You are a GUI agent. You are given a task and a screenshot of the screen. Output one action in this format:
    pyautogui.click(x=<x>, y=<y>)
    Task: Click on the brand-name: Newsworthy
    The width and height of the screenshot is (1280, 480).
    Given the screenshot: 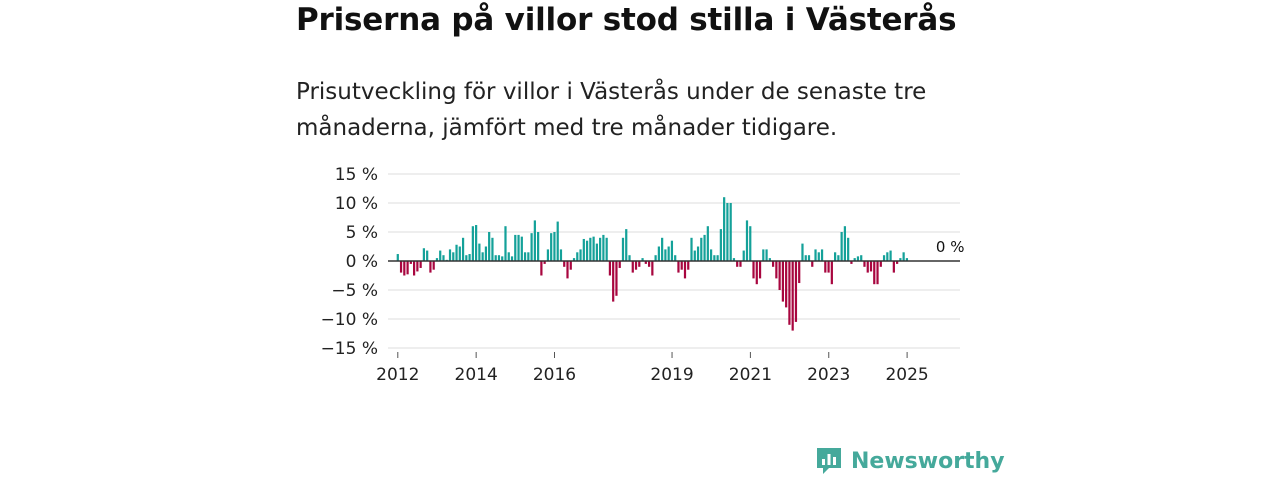 What is the action you would take?
    pyautogui.click(x=928, y=461)
    